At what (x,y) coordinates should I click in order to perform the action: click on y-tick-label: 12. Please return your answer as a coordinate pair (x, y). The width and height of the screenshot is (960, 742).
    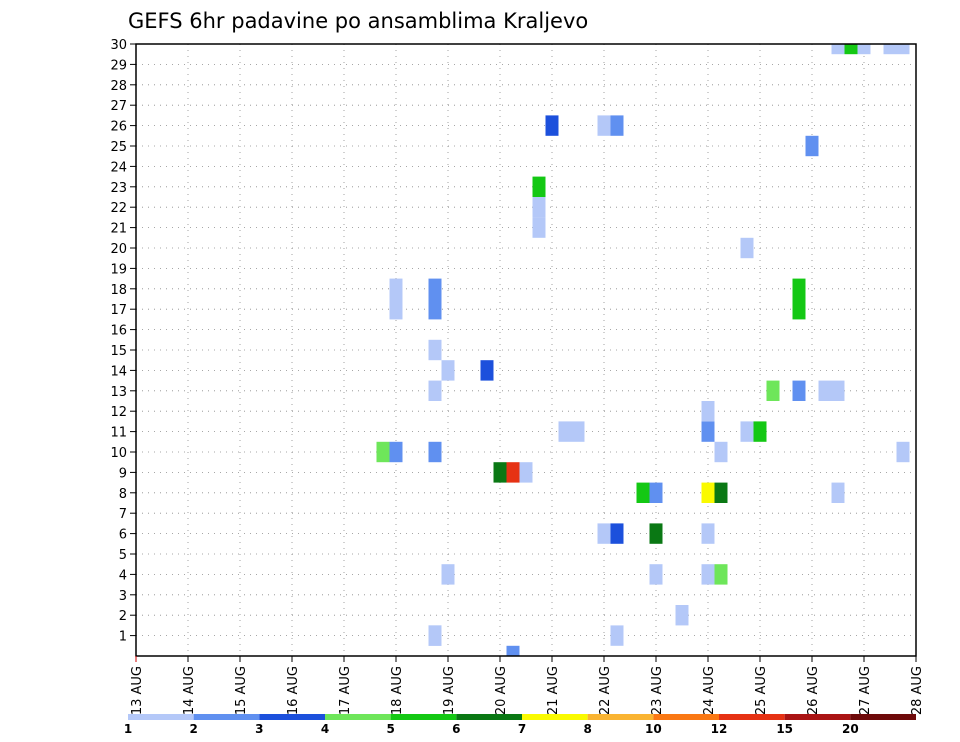
    Looking at the image, I should click on (118, 412).